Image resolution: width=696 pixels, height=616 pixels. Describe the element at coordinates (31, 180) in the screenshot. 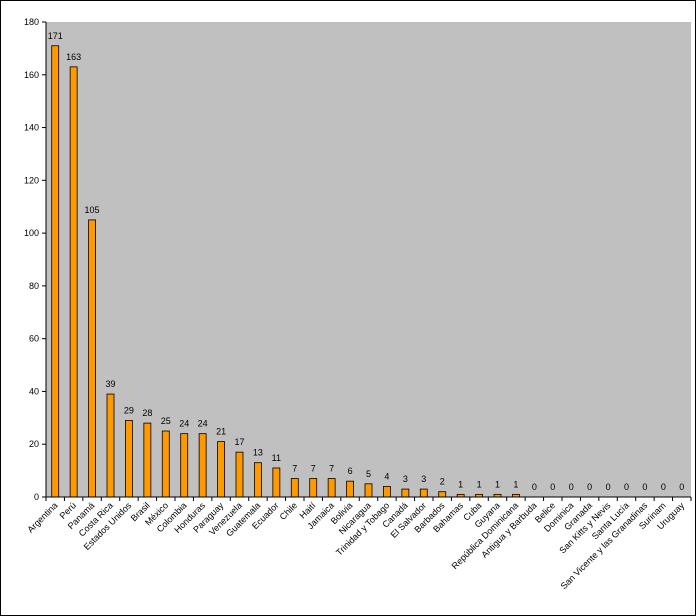

I see `y-tick-label: 120` at that location.